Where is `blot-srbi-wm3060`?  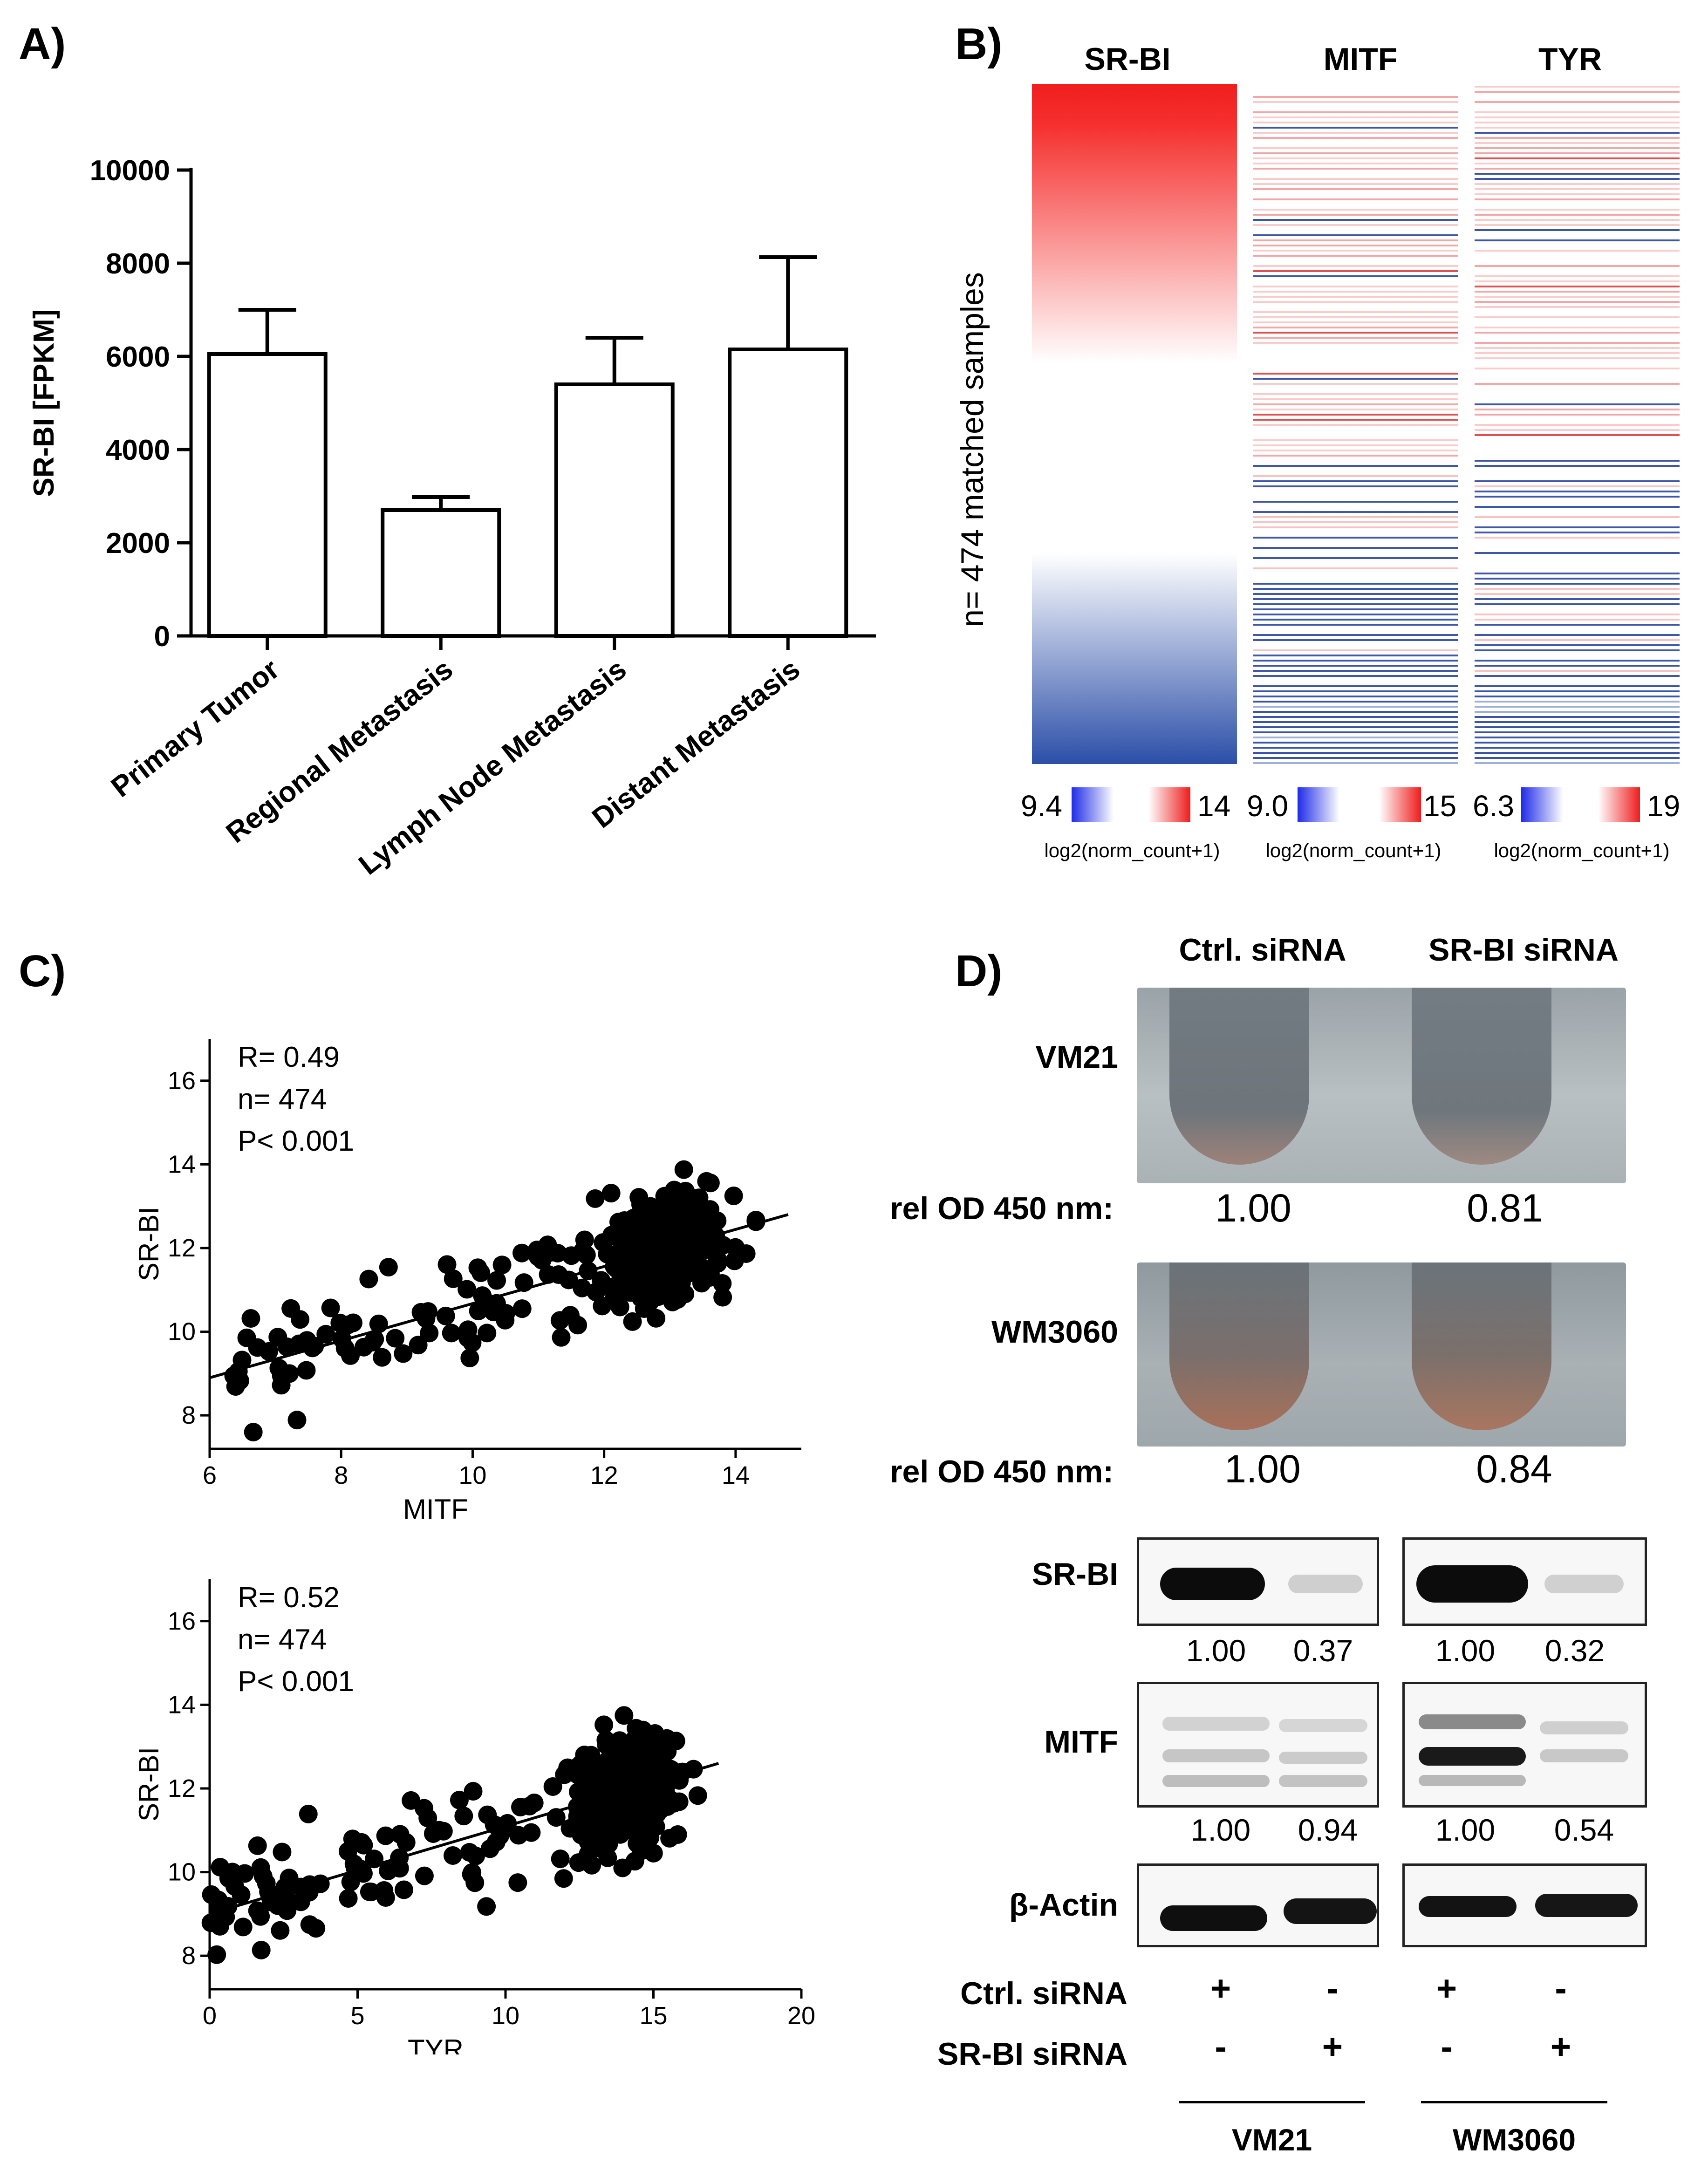
blot-srbi-wm3060 is located at coordinates (1524, 1581).